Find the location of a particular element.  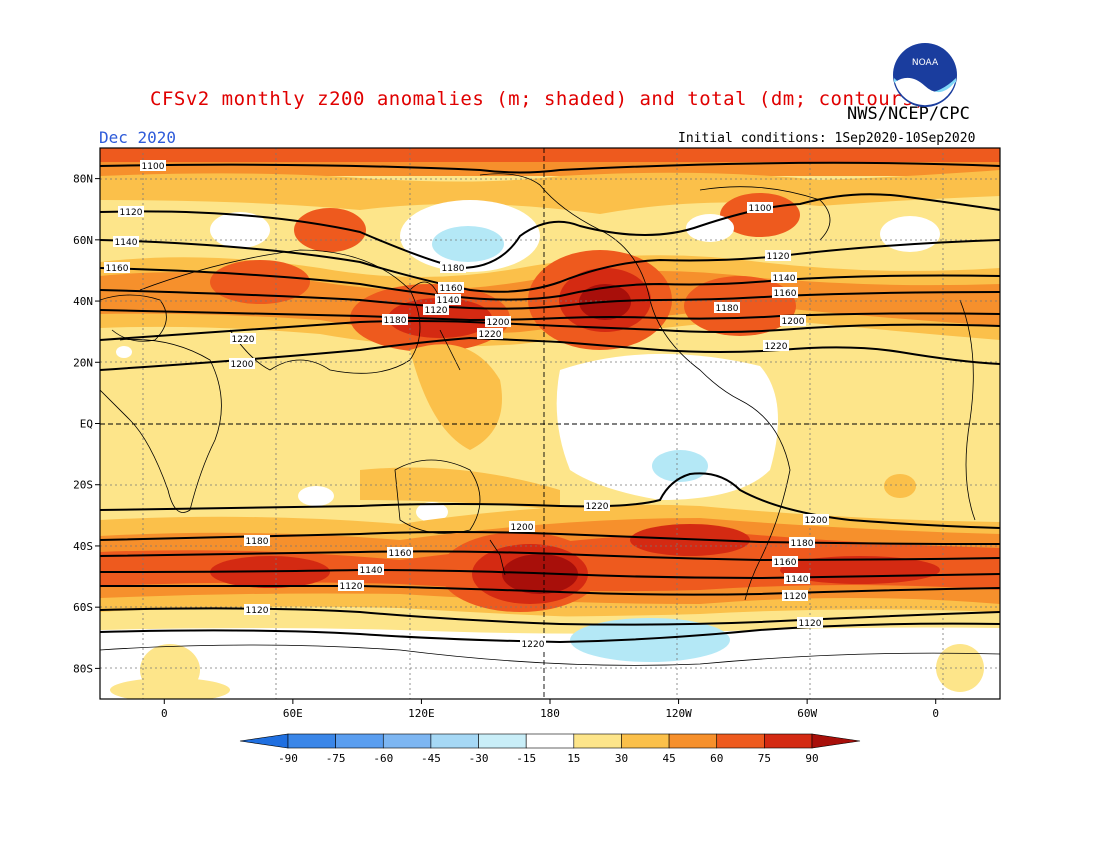

lat-label: 60S is located at coordinates (83, 607).